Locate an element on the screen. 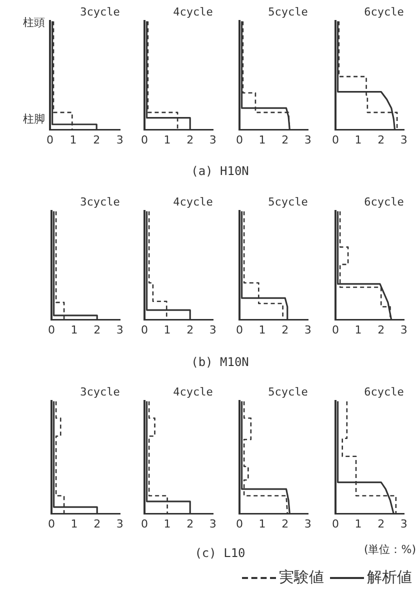 The image size is (420, 597). text: (a) H10N is located at coordinates (220, 171).